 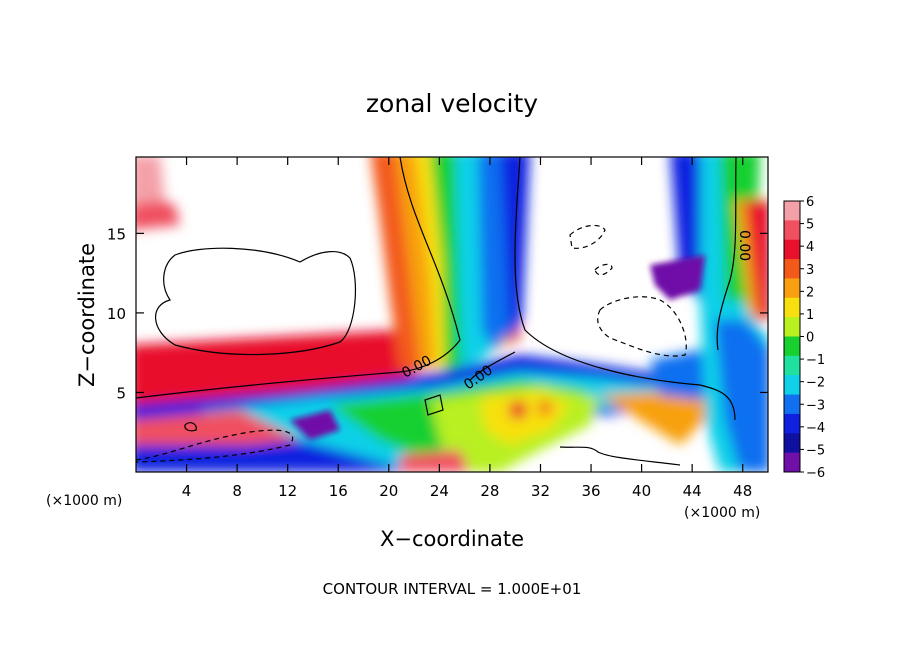 What do you see at coordinates (641, 491) in the screenshot?
I see `x-tick-label: 40` at bounding box center [641, 491].